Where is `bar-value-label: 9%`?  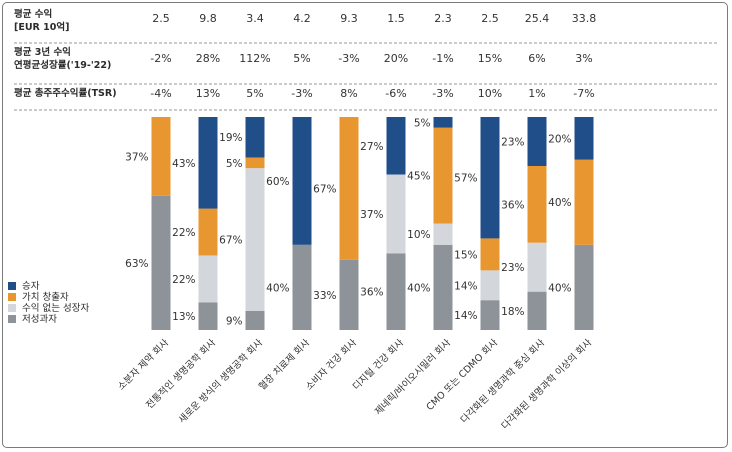
bar-value-label: 9% is located at coordinates (234, 321).